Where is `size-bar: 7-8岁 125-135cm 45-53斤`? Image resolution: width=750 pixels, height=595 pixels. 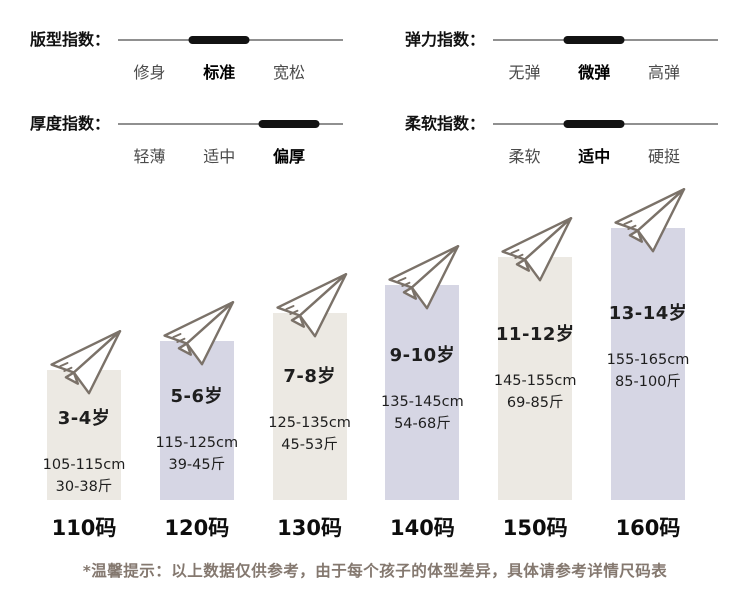
size-bar: 7-8岁 125-135cm 45-53斤 is located at coordinates (309, 386).